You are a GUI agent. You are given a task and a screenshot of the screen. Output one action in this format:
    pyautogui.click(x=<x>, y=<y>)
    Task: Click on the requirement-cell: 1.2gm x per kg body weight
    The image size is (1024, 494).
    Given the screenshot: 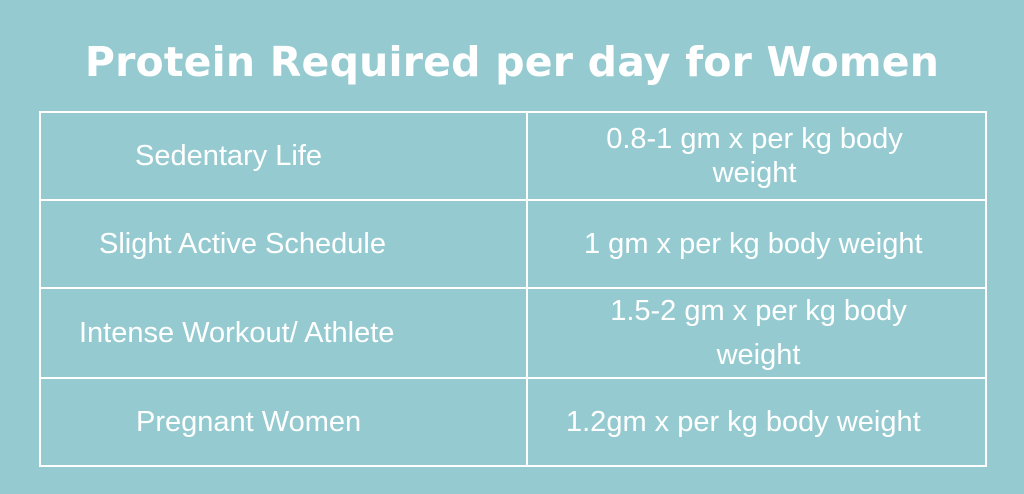 What is the action you would take?
    pyautogui.click(x=756, y=422)
    